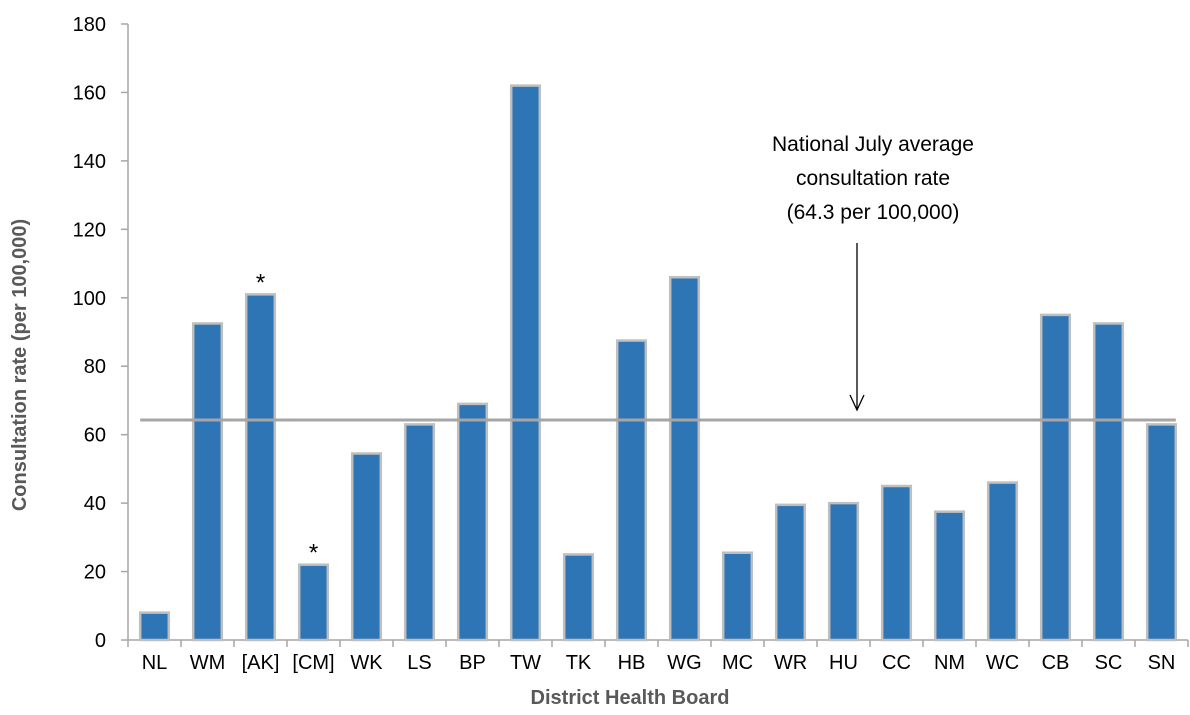 This screenshot has height=715, width=1190. I want to click on y-tick-label: 40, so click(95, 504).